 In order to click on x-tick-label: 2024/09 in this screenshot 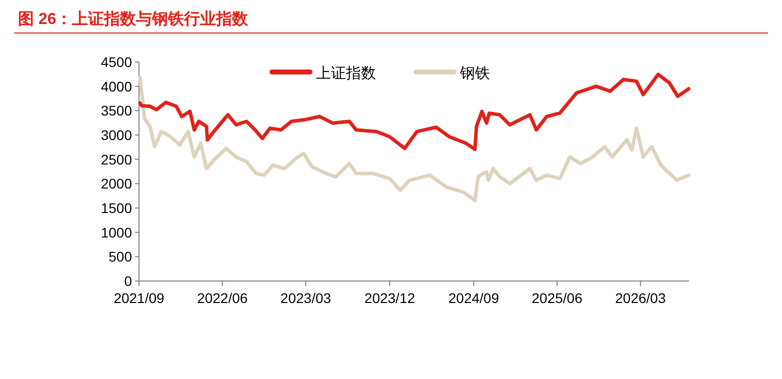, I will do `click(474, 298)`.